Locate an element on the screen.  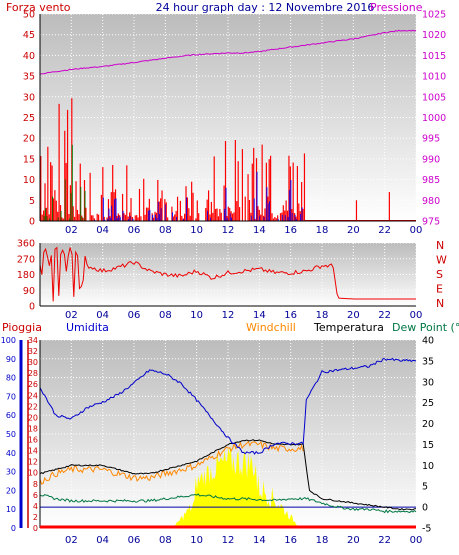
temperature-line is located at coordinates (228, 475).